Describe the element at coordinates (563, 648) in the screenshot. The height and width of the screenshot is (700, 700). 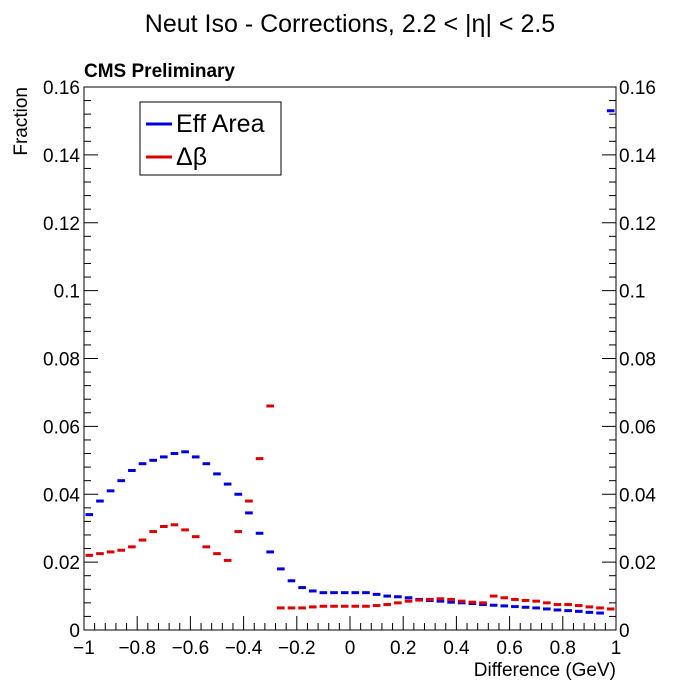
I see `x-tick-label: 0.8` at that location.